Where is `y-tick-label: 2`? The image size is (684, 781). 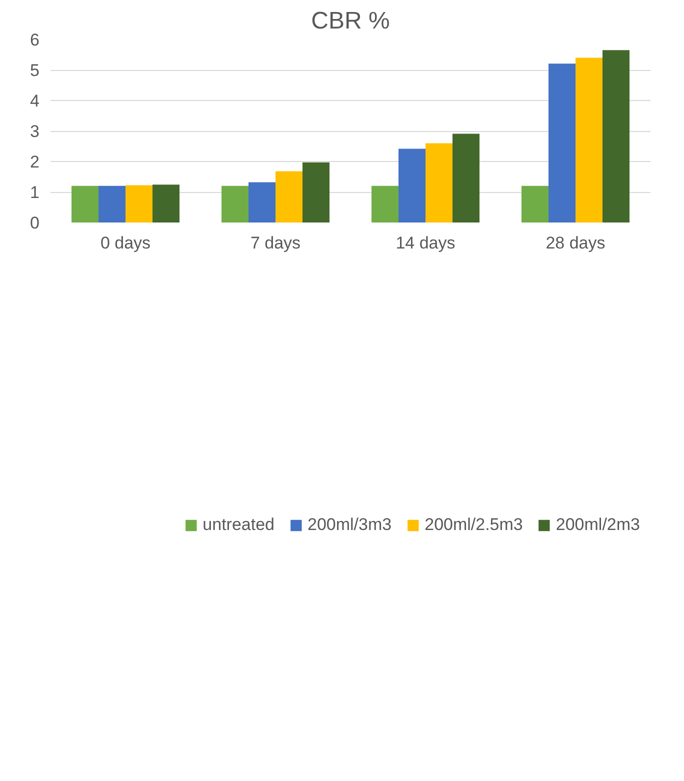
y-tick-label: 2 is located at coordinates (35, 162).